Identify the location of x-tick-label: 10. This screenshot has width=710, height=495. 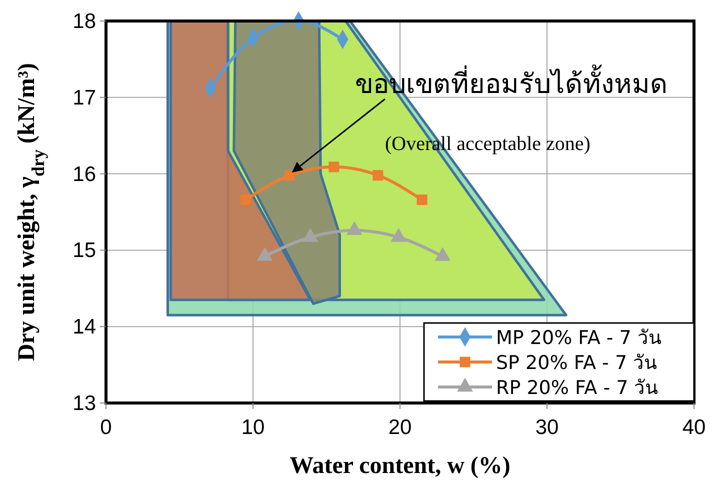
(253, 427).